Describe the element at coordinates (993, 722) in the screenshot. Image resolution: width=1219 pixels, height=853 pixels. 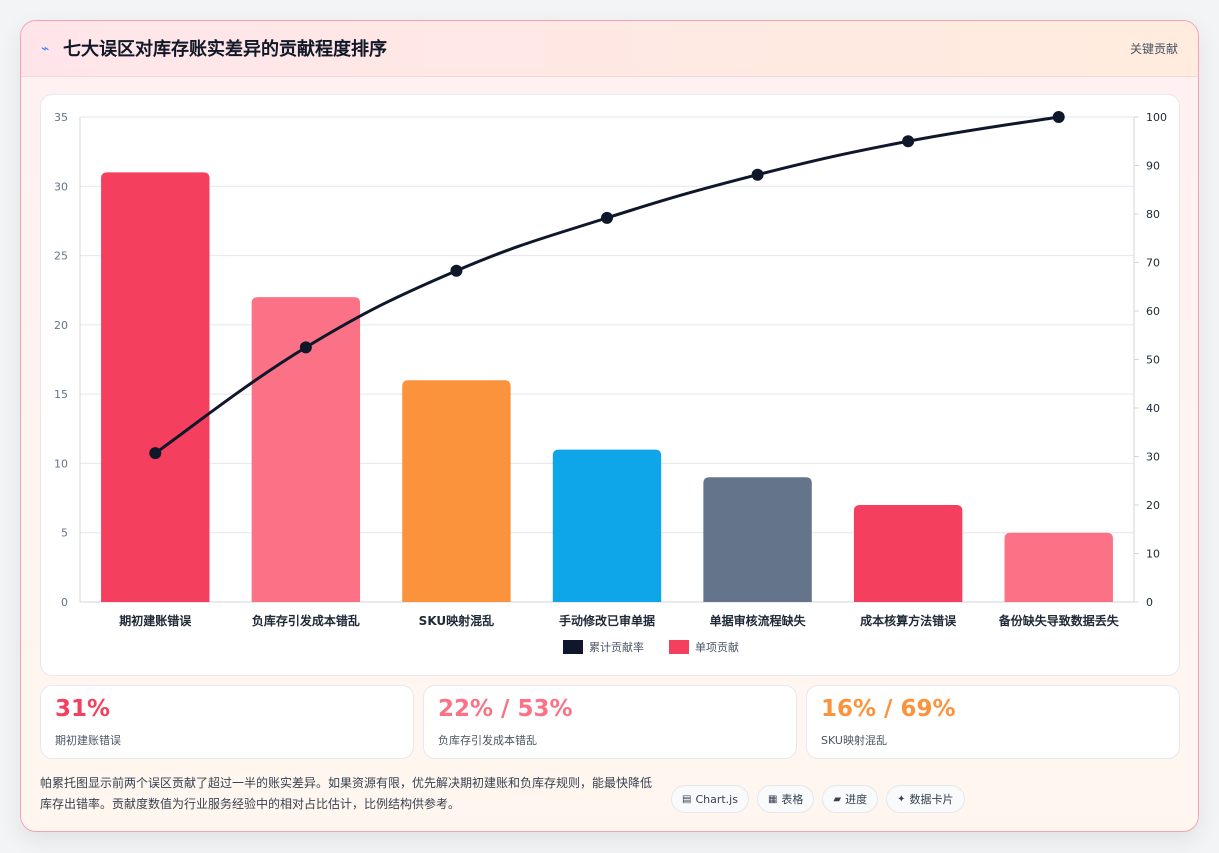
I see `stat-card-3: 16% / 69% SKU映射混乱` at that location.